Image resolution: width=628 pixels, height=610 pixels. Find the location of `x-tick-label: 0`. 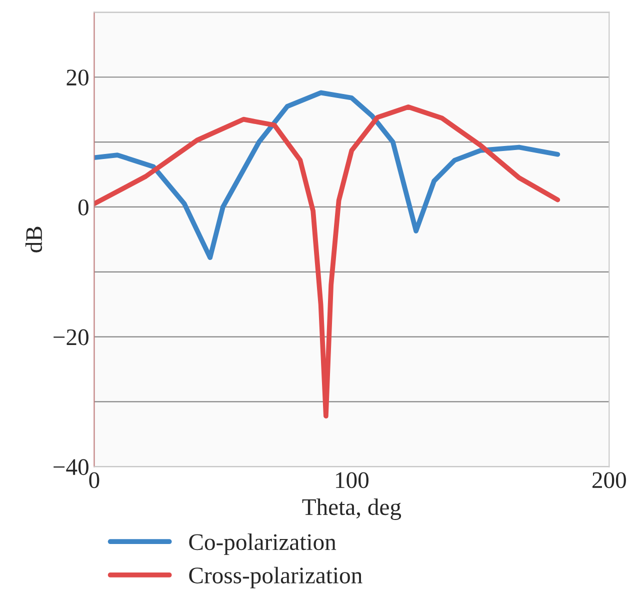

x-tick-label: 0 is located at coordinates (94, 480).